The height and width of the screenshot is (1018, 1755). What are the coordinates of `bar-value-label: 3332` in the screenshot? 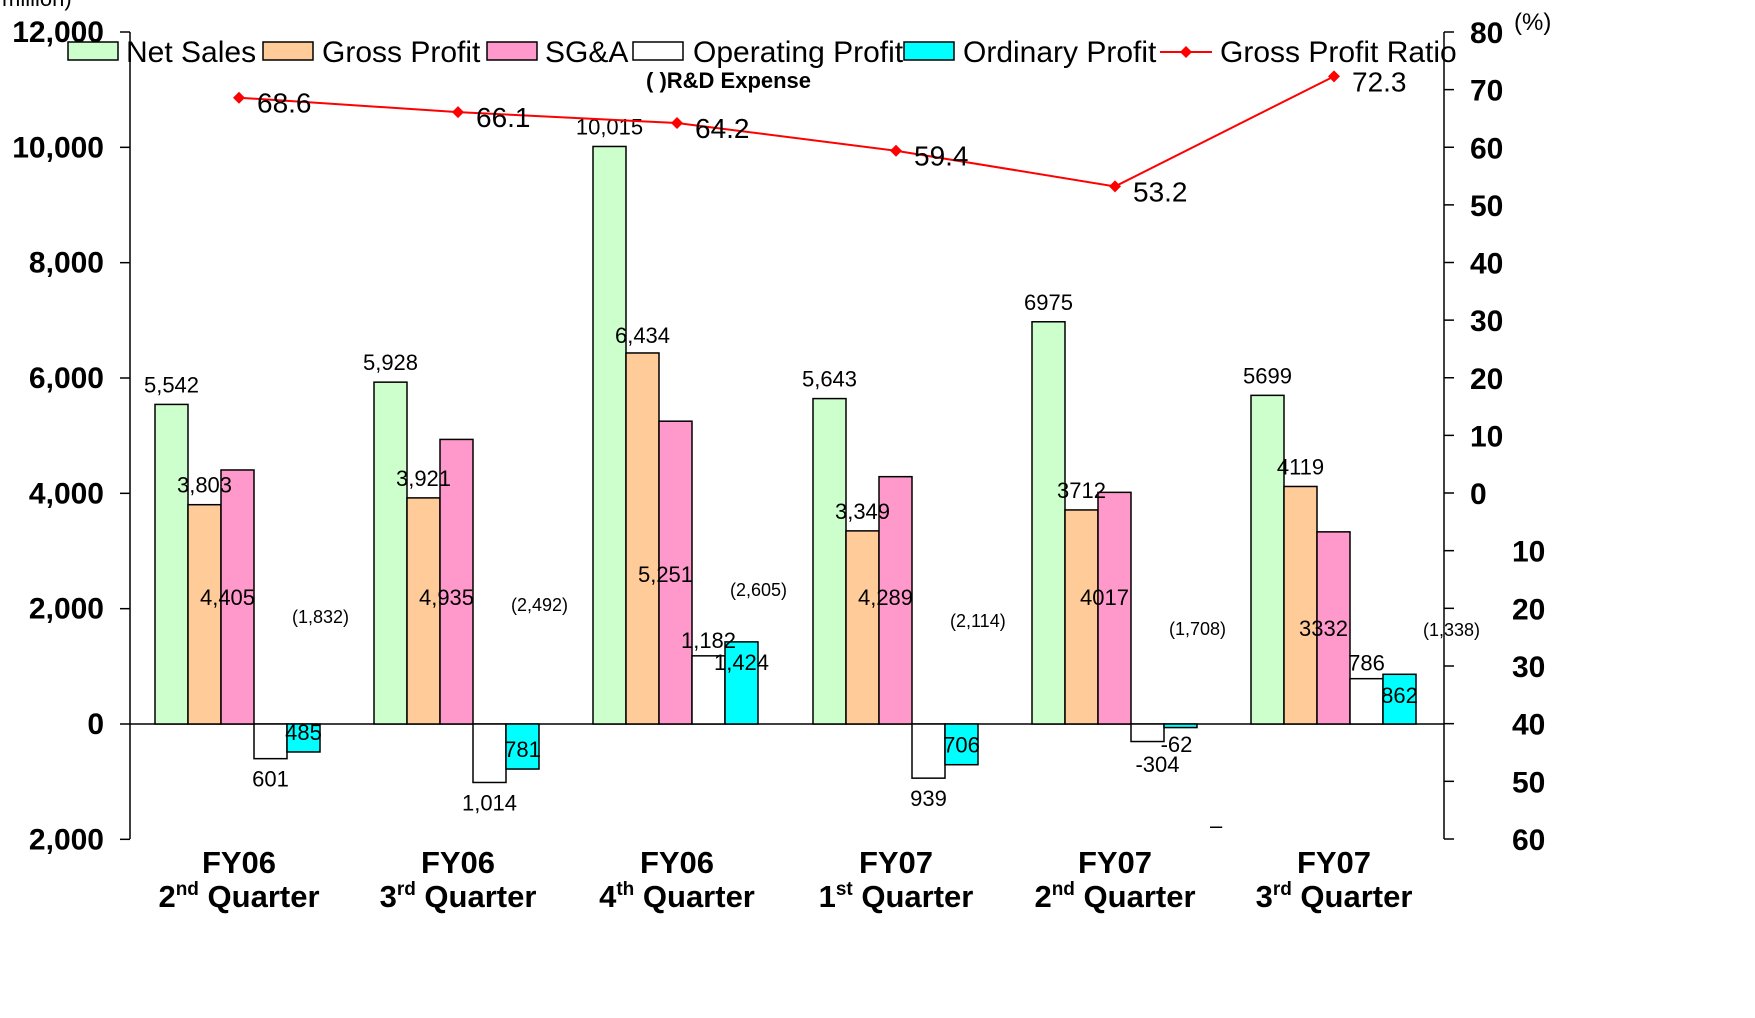 It's located at (1323, 628).